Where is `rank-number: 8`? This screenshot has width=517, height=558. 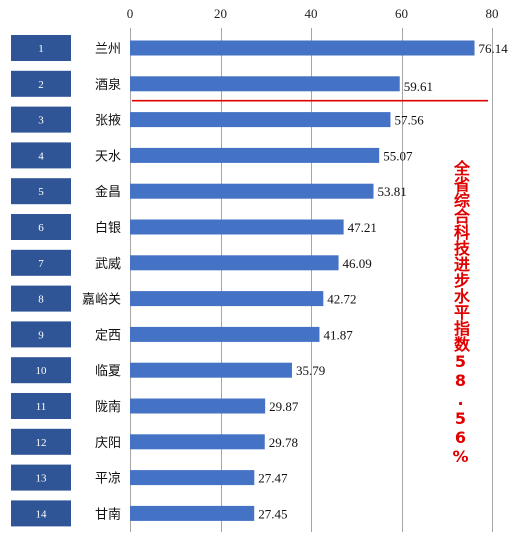
rank-number: 8 is located at coordinates (41, 300).